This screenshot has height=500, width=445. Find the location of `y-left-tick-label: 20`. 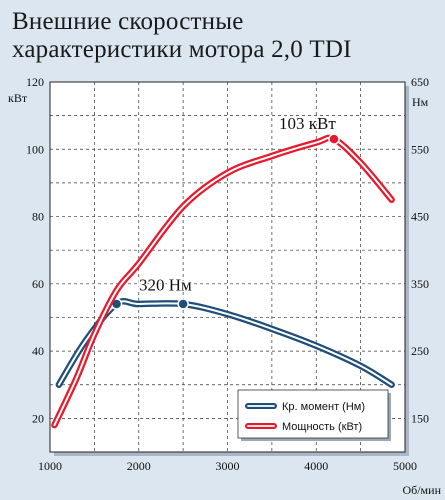

y-left-tick-label: 20 is located at coordinates (38, 418).